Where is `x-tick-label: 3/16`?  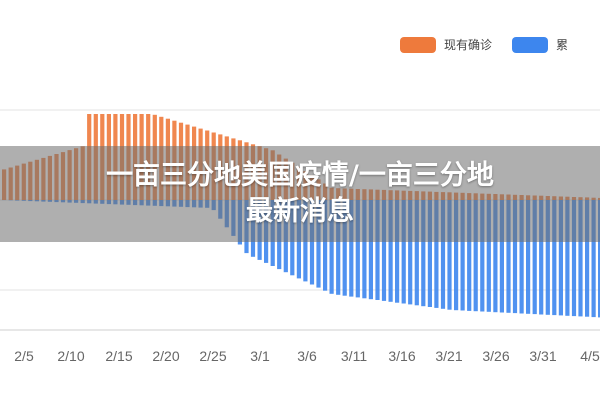 x-tick-label: 3/16 is located at coordinates (401, 356).